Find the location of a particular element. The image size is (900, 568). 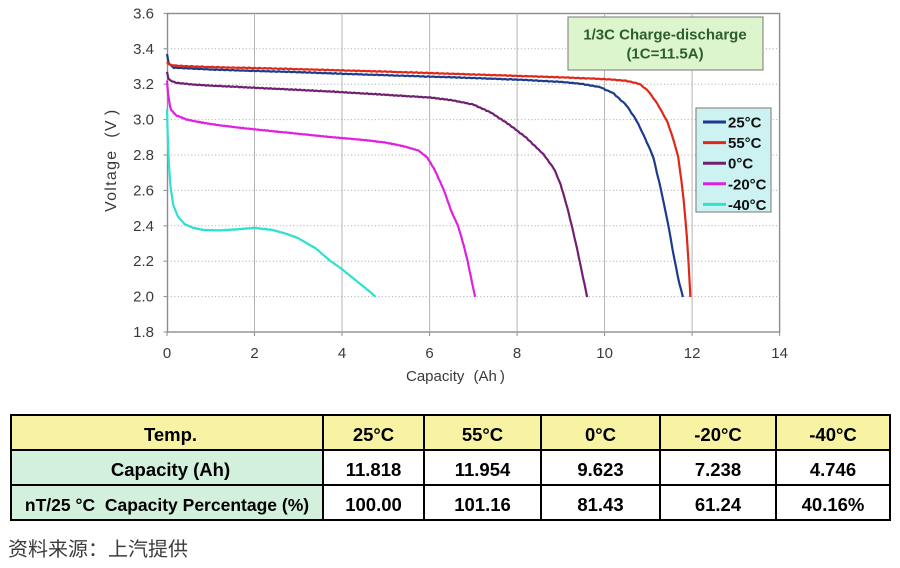

svg-text: 12 is located at coordinates (692, 353).